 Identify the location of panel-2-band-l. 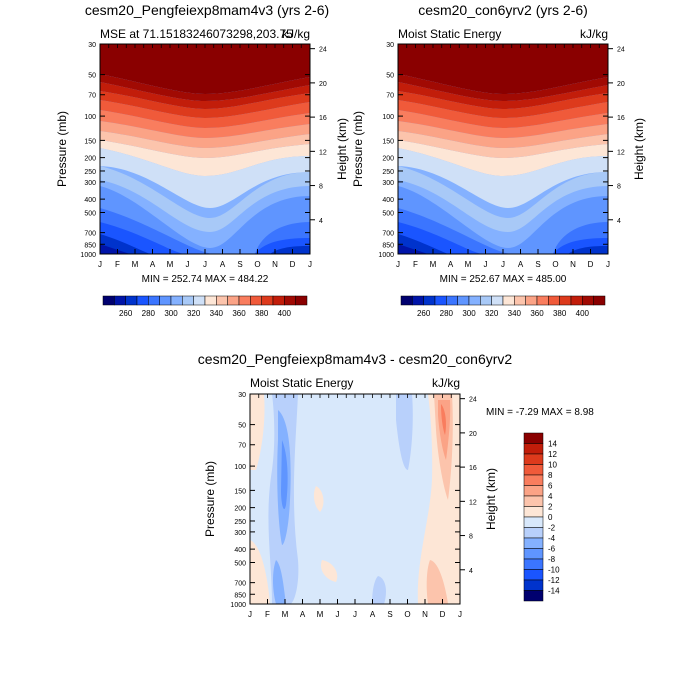
(503, 134).